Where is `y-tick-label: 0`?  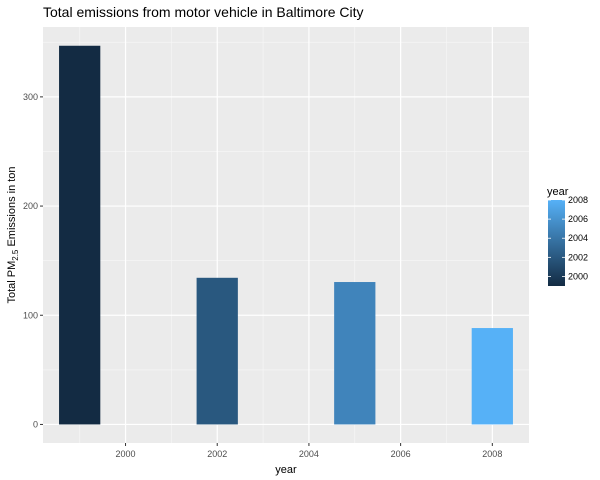 y-tick-label: 0 is located at coordinates (35, 424).